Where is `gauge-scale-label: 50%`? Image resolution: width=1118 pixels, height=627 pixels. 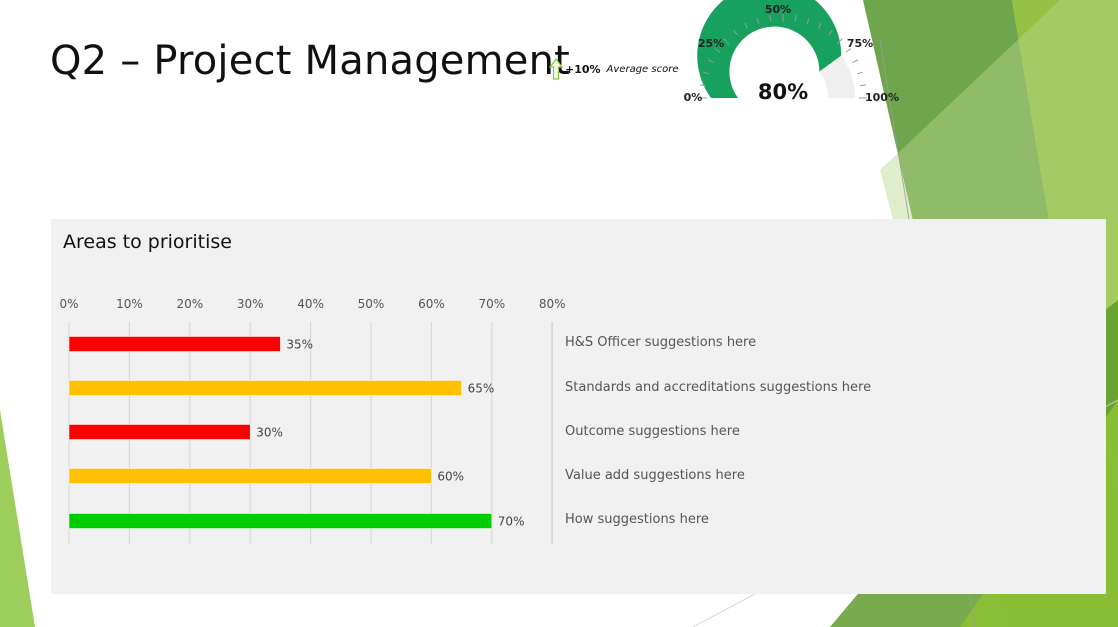
gauge-scale-label: 50% is located at coordinates (778, 9).